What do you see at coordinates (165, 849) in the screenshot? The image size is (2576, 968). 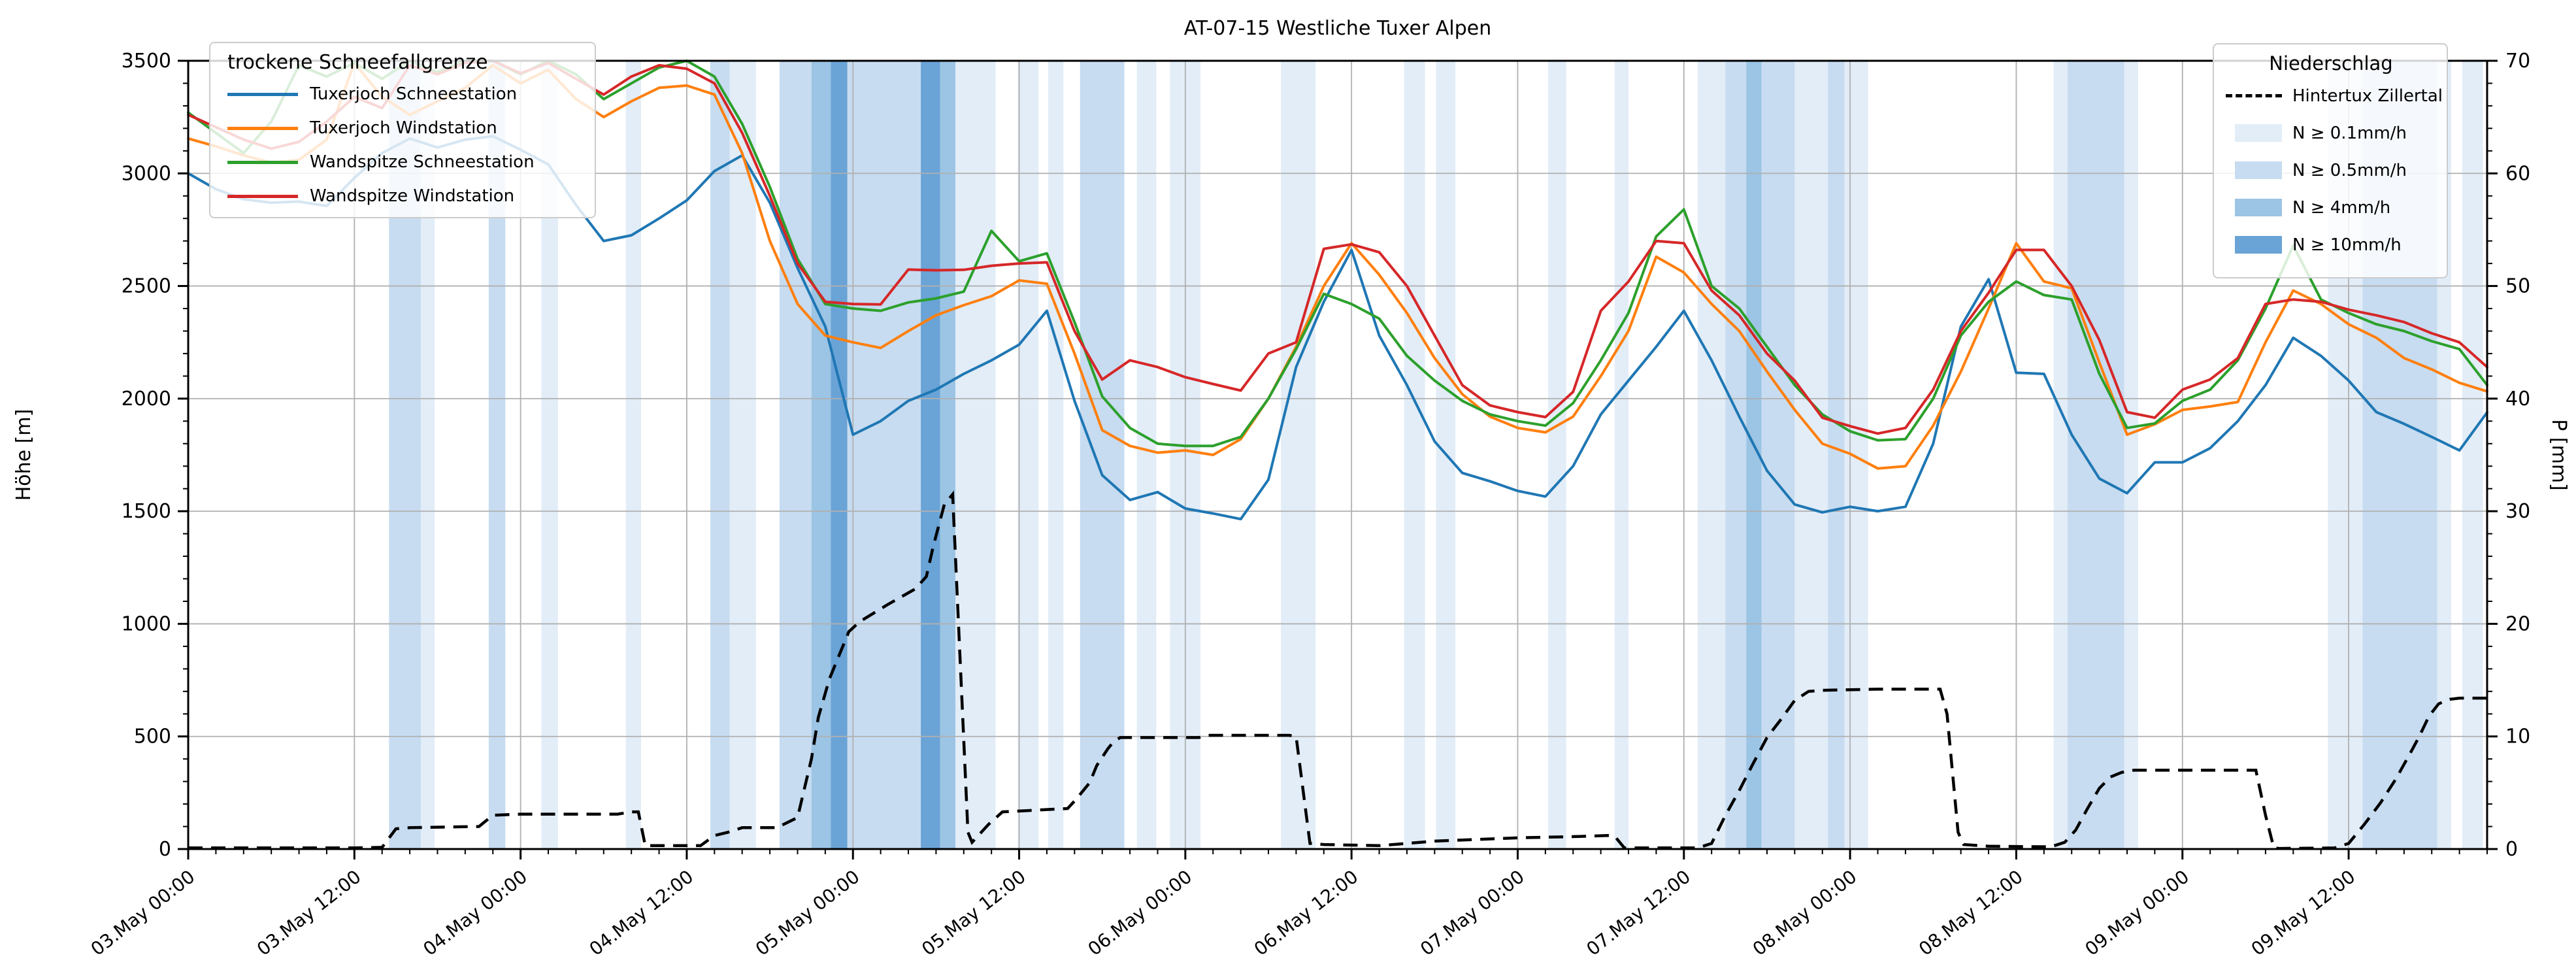 I see `y-left-tick-label: 0` at bounding box center [165, 849].